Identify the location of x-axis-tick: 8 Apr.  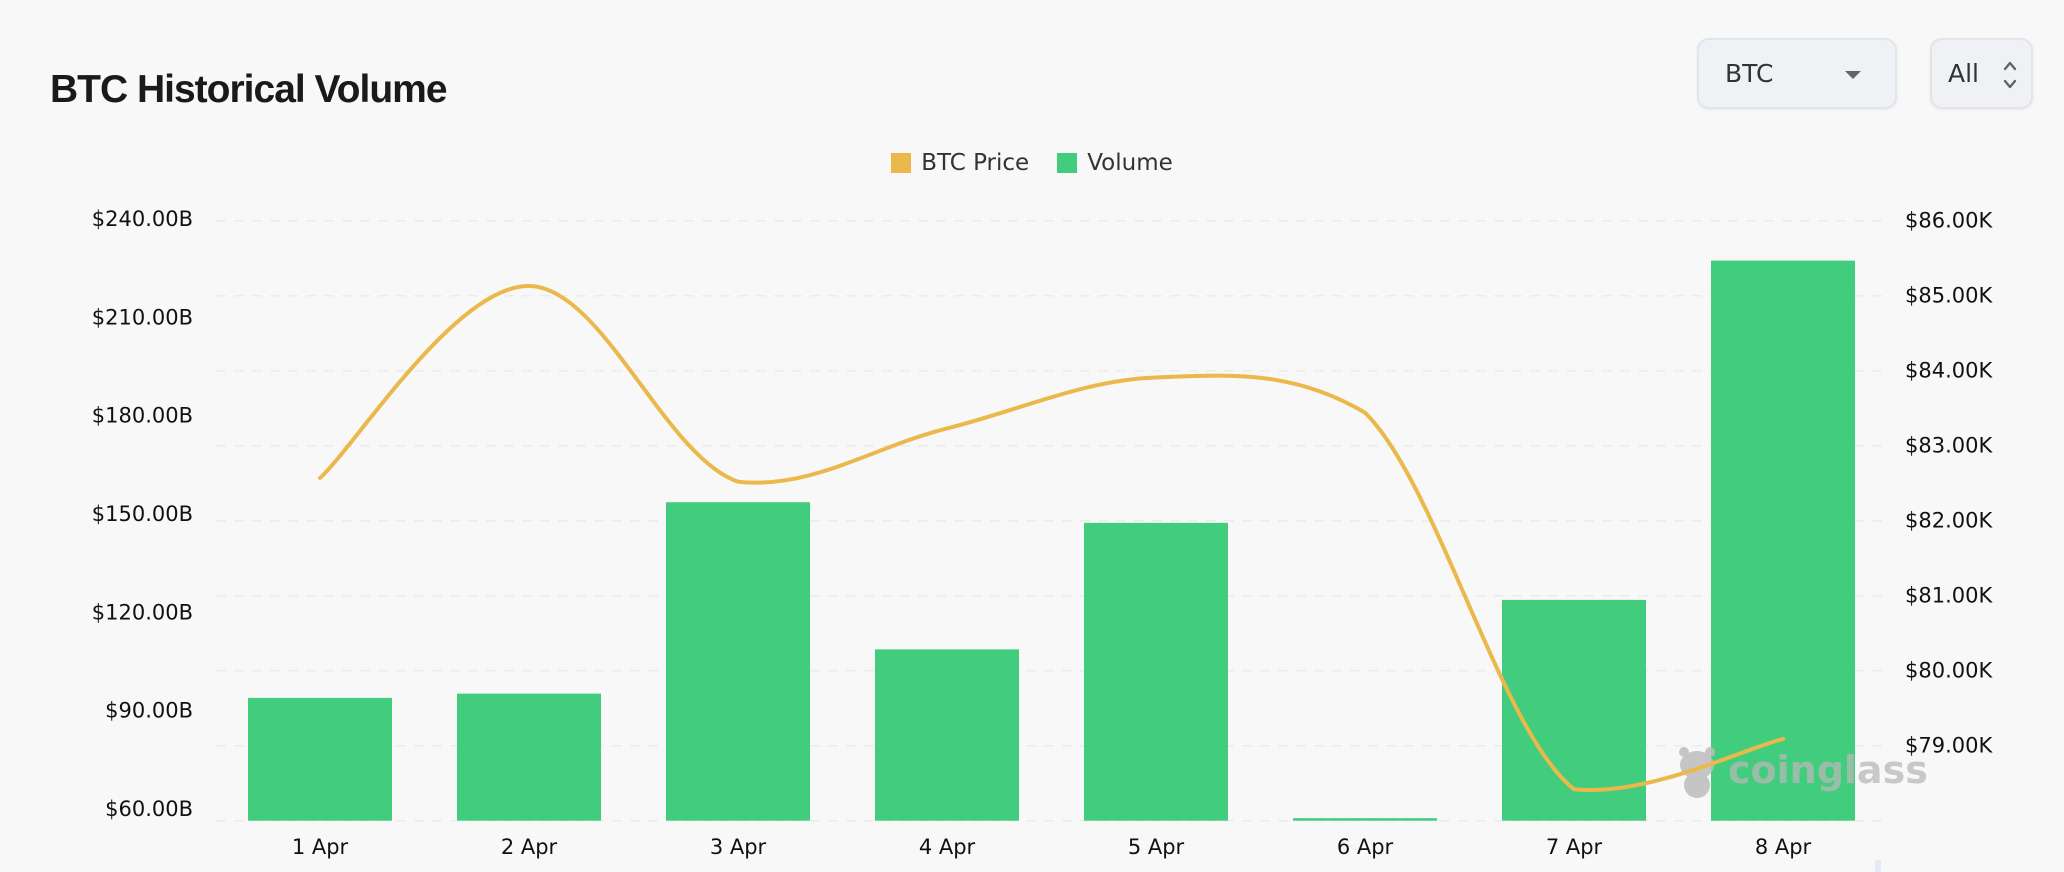
(1783, 847).